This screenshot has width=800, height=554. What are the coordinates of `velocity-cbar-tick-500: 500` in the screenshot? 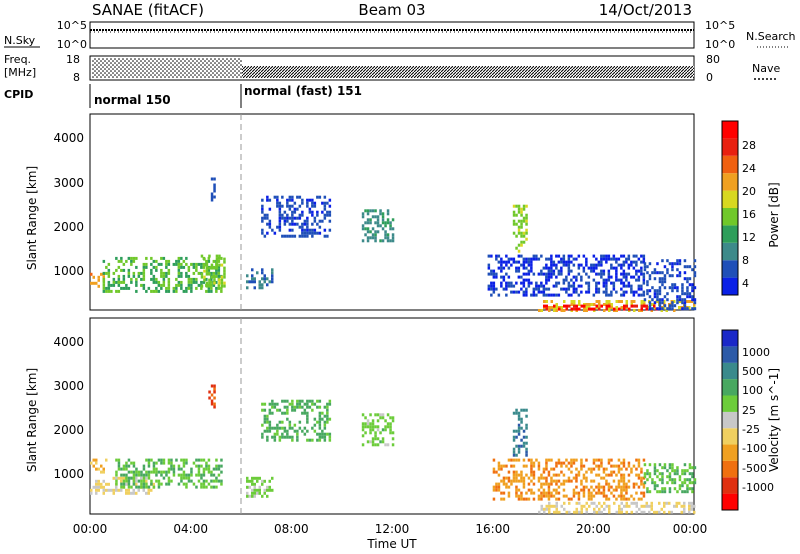 It's located at (752, 371).